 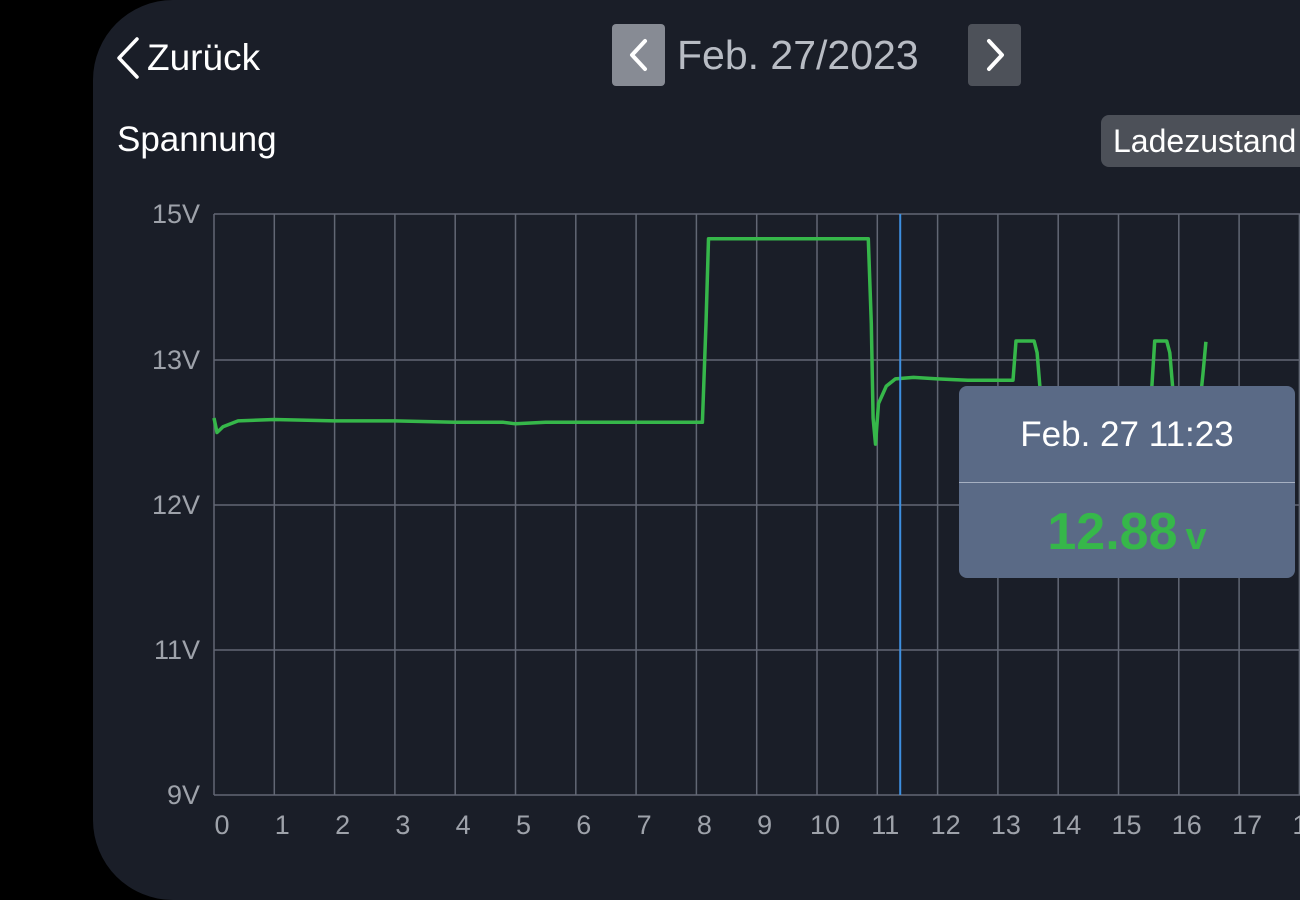 What do you see at coordinates (1247, 825) in the screenshot?
I see `x-tick-label: 17` at bounding box center [1247, 825].